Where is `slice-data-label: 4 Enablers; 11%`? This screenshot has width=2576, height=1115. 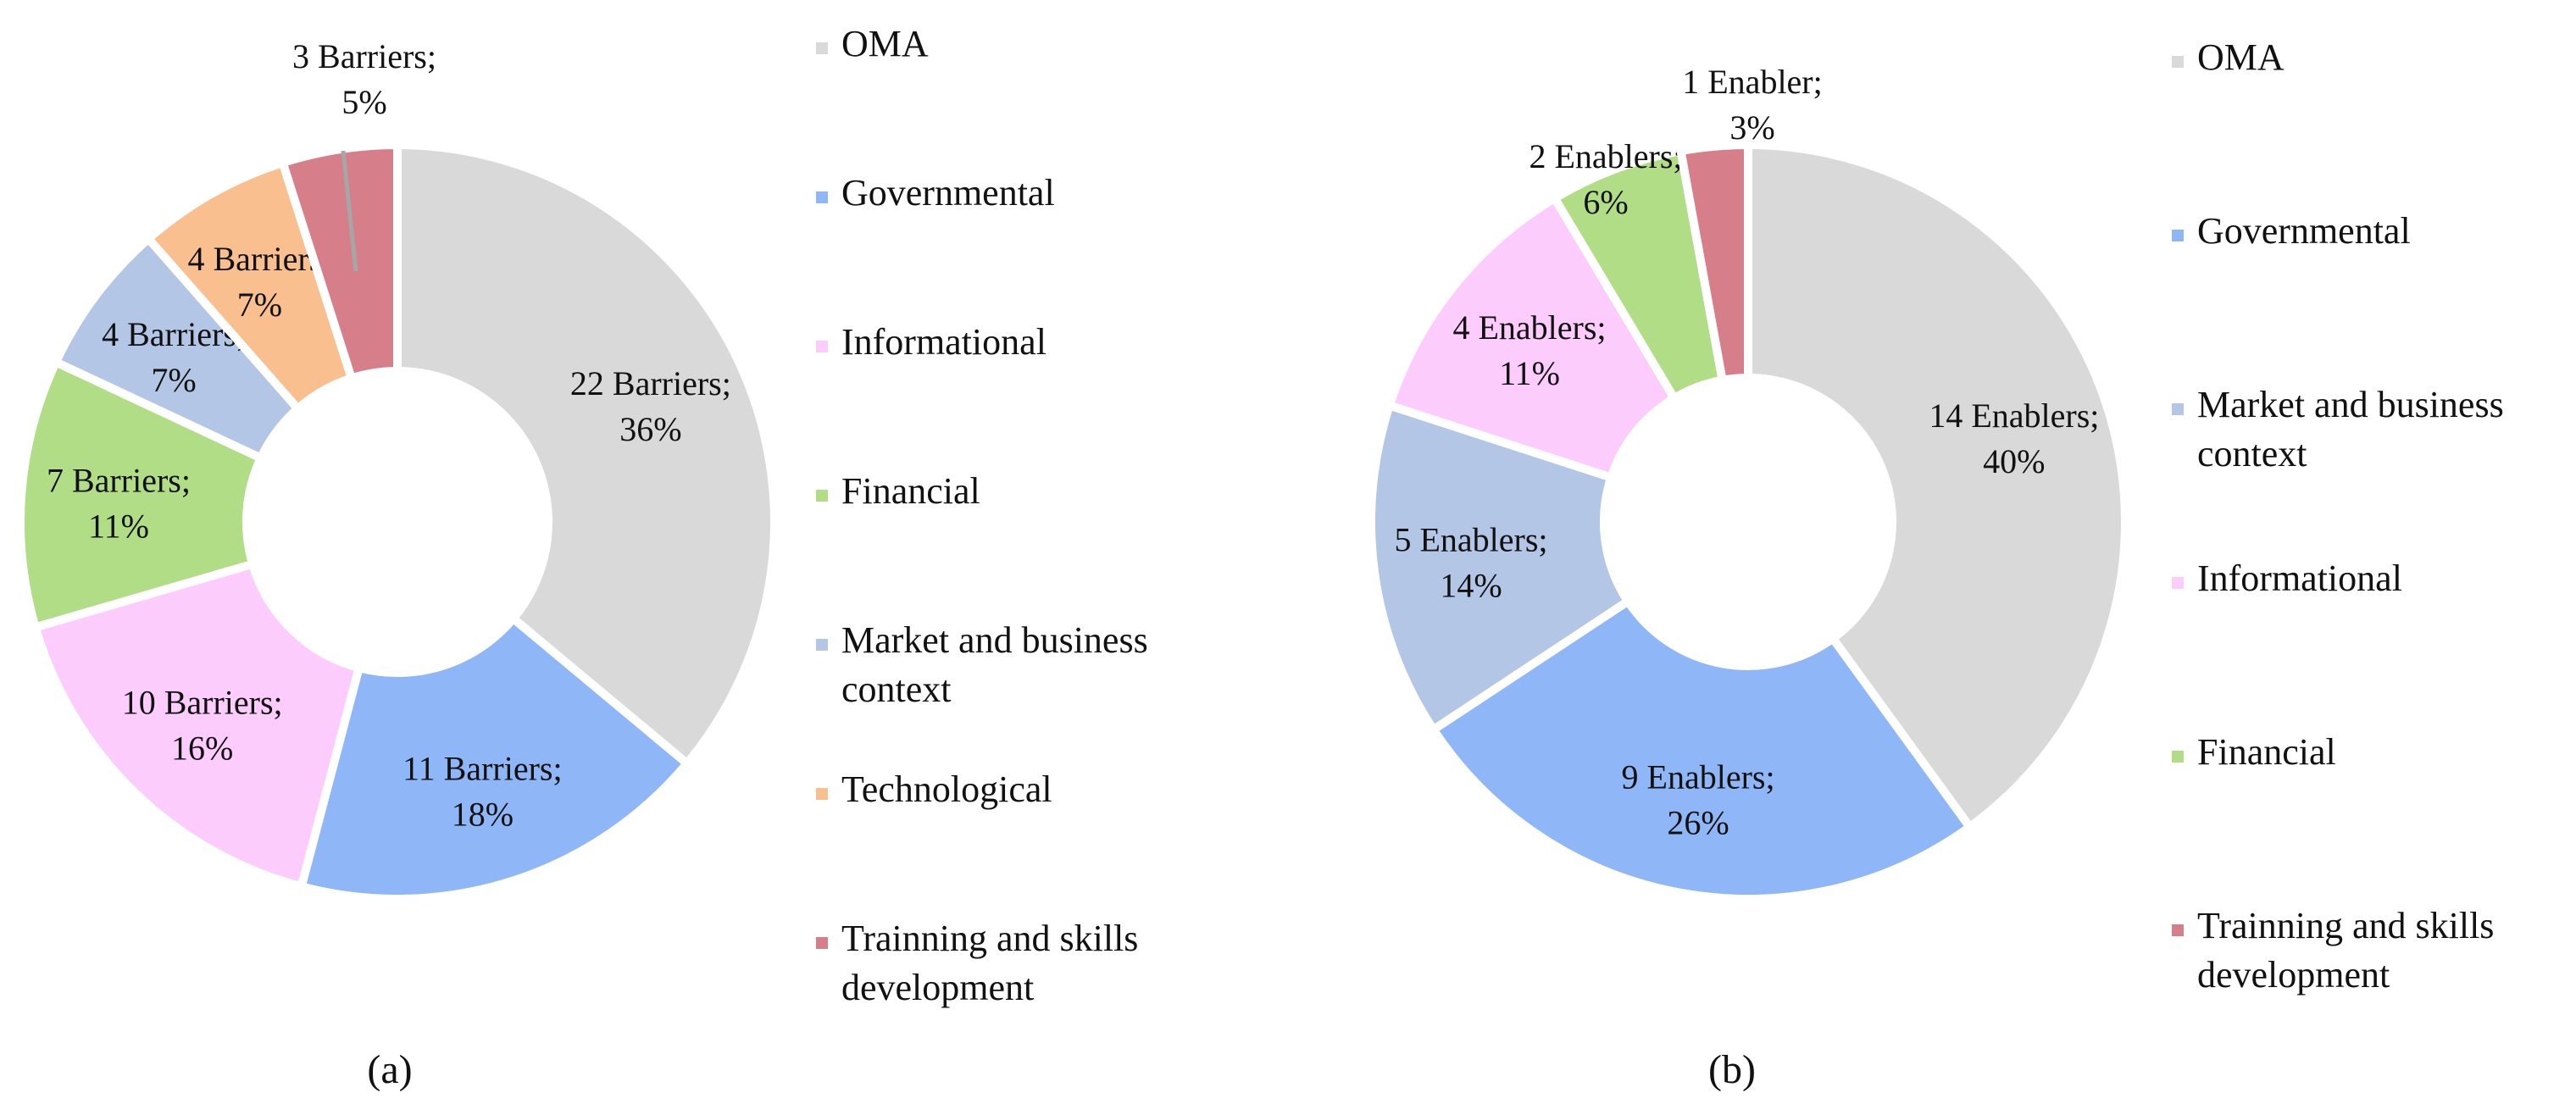
slice-data-label: 4 Enablers; 11% is located at coordinates (1529, 350).